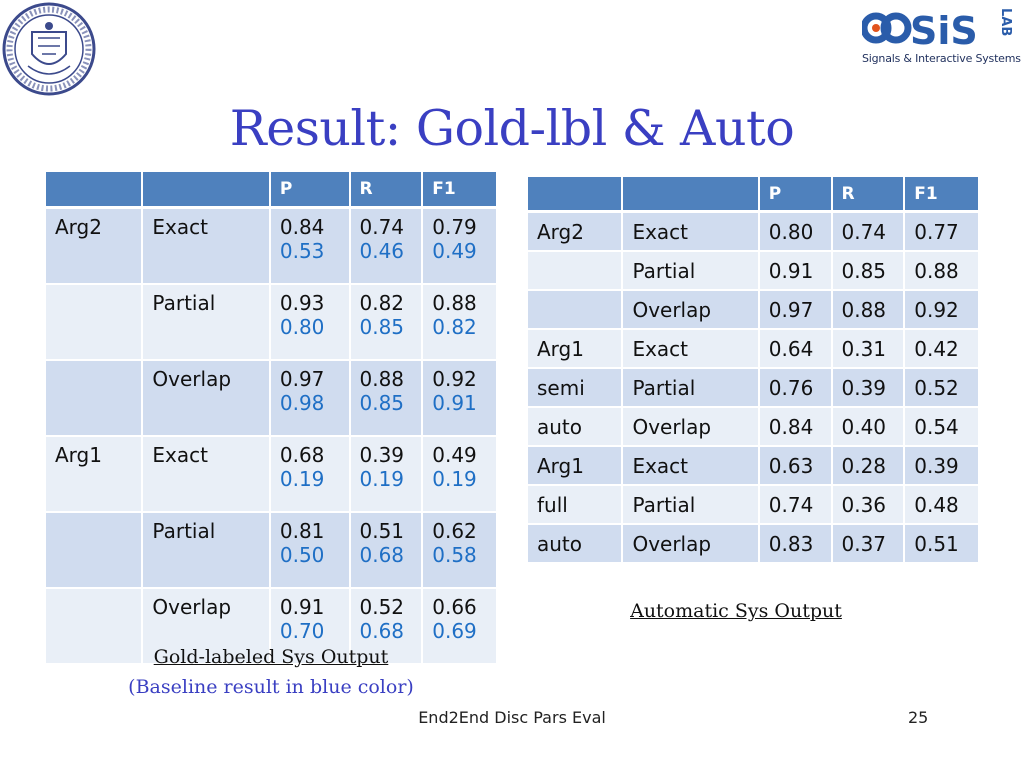  I want to click on table-row: Arg2 Exact 0.80 0.74 0.77, so click(752, 231).